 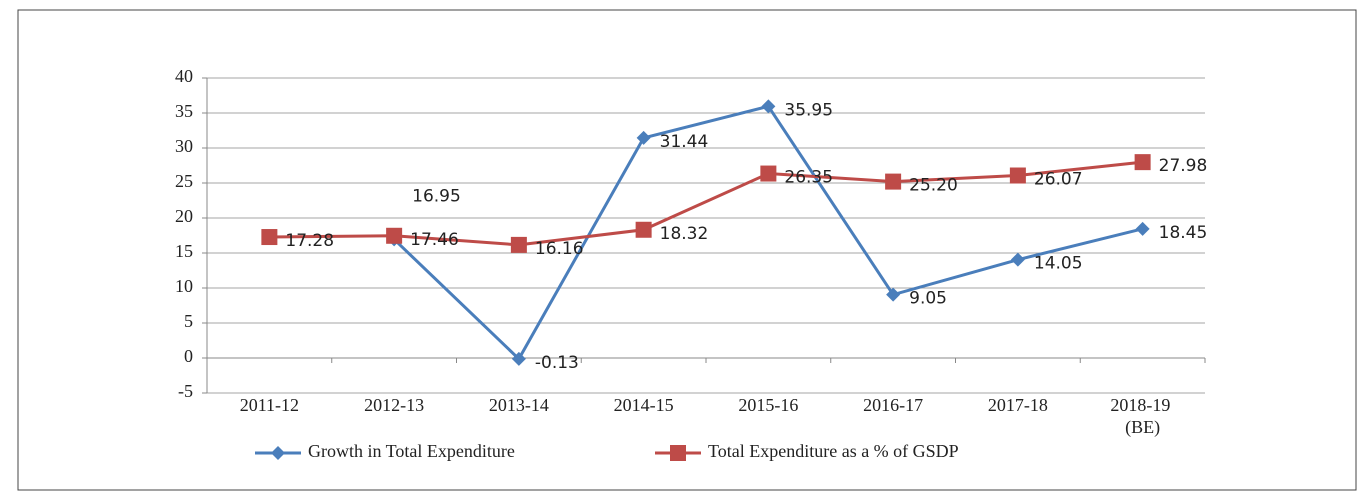 What do you see at coordinates (557, 363) in the screenshot?
I see `data-label: -0.13` at bounding box center [557, 363].